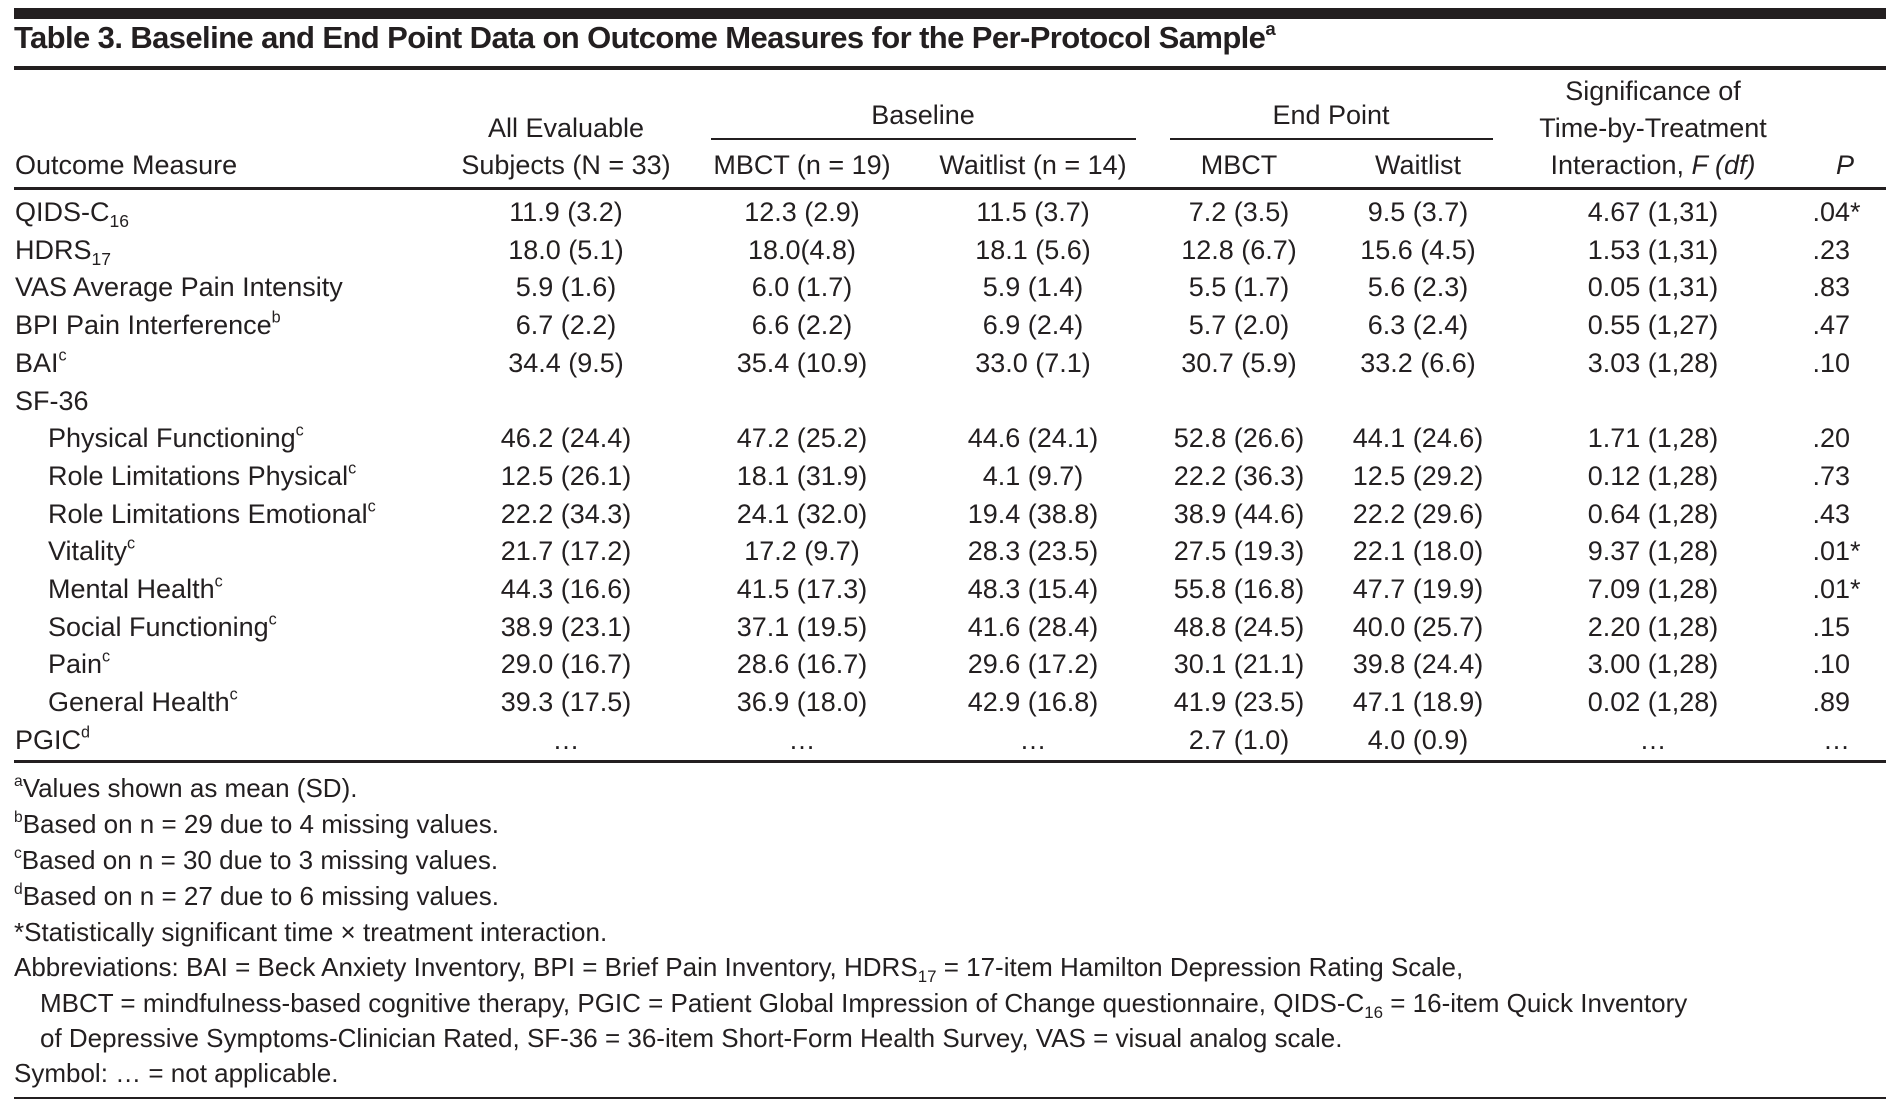  I want to click on row-label: BPI Pain Interferenceb, so click(148, 325).